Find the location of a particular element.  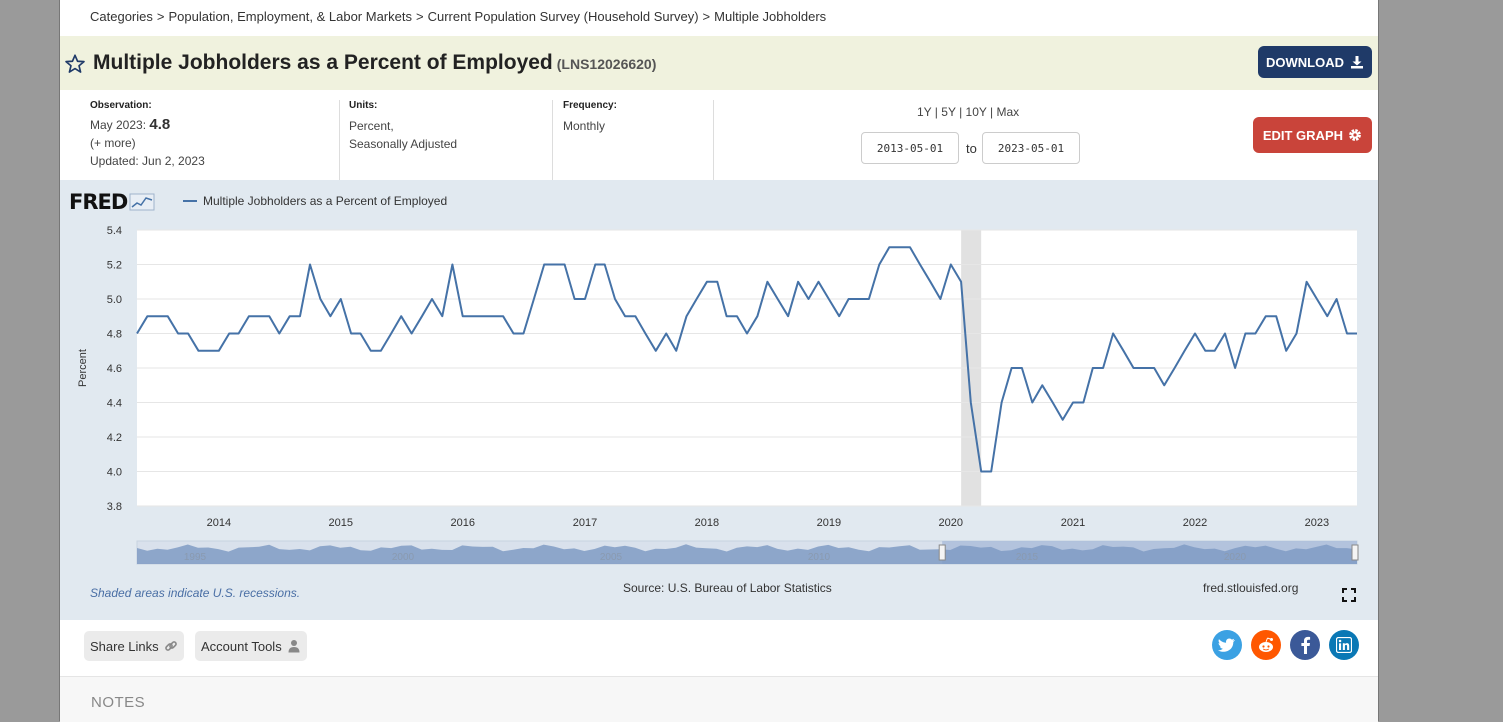

y-tick-label: 5.4 is located at coordinates (114, 231).